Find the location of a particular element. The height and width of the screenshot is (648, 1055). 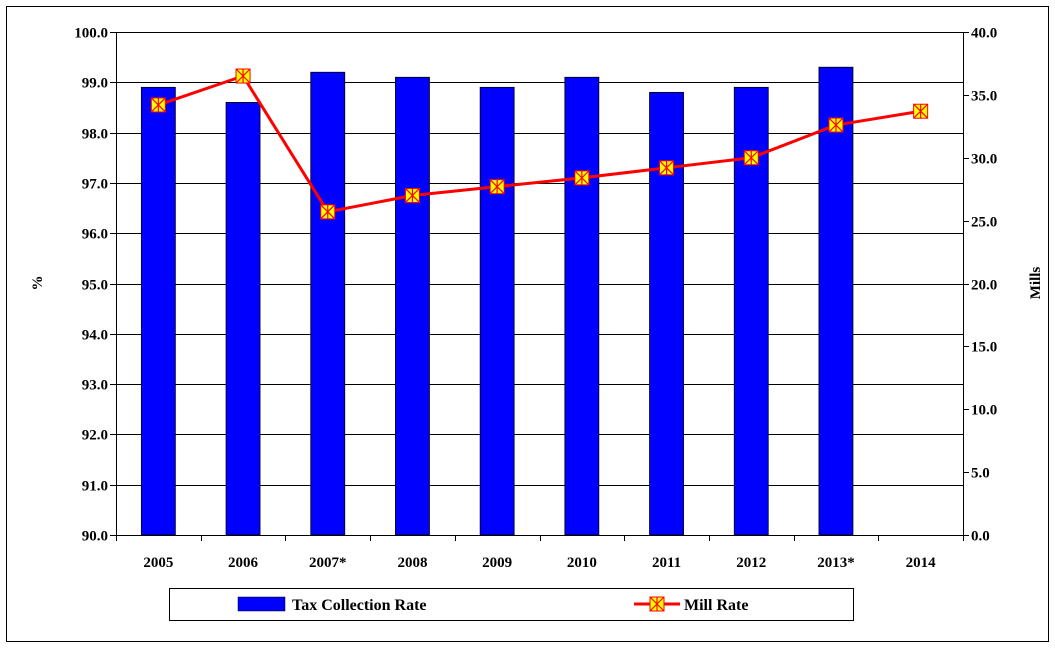

left-tick-label: 97.0 is located at coordinates (95, 185).